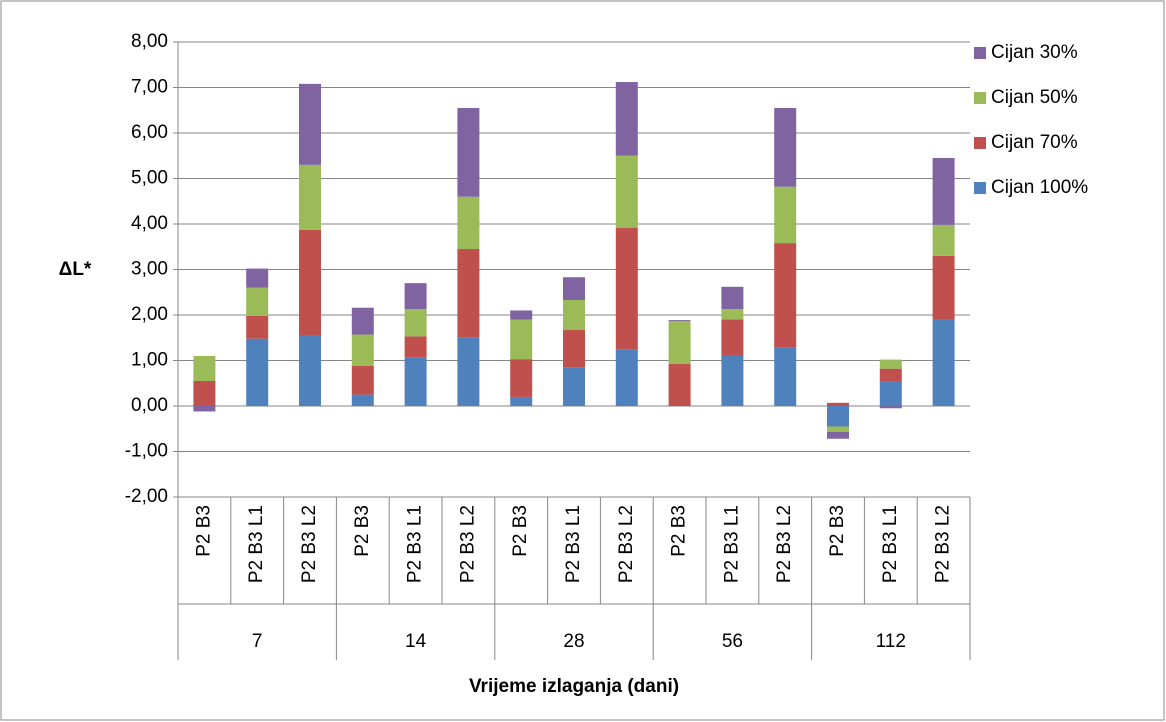  What do you see at coordinates (146, 496) in the screenshot?
I see `y-tick-label: -2,00` at bounding box center [146, 496].